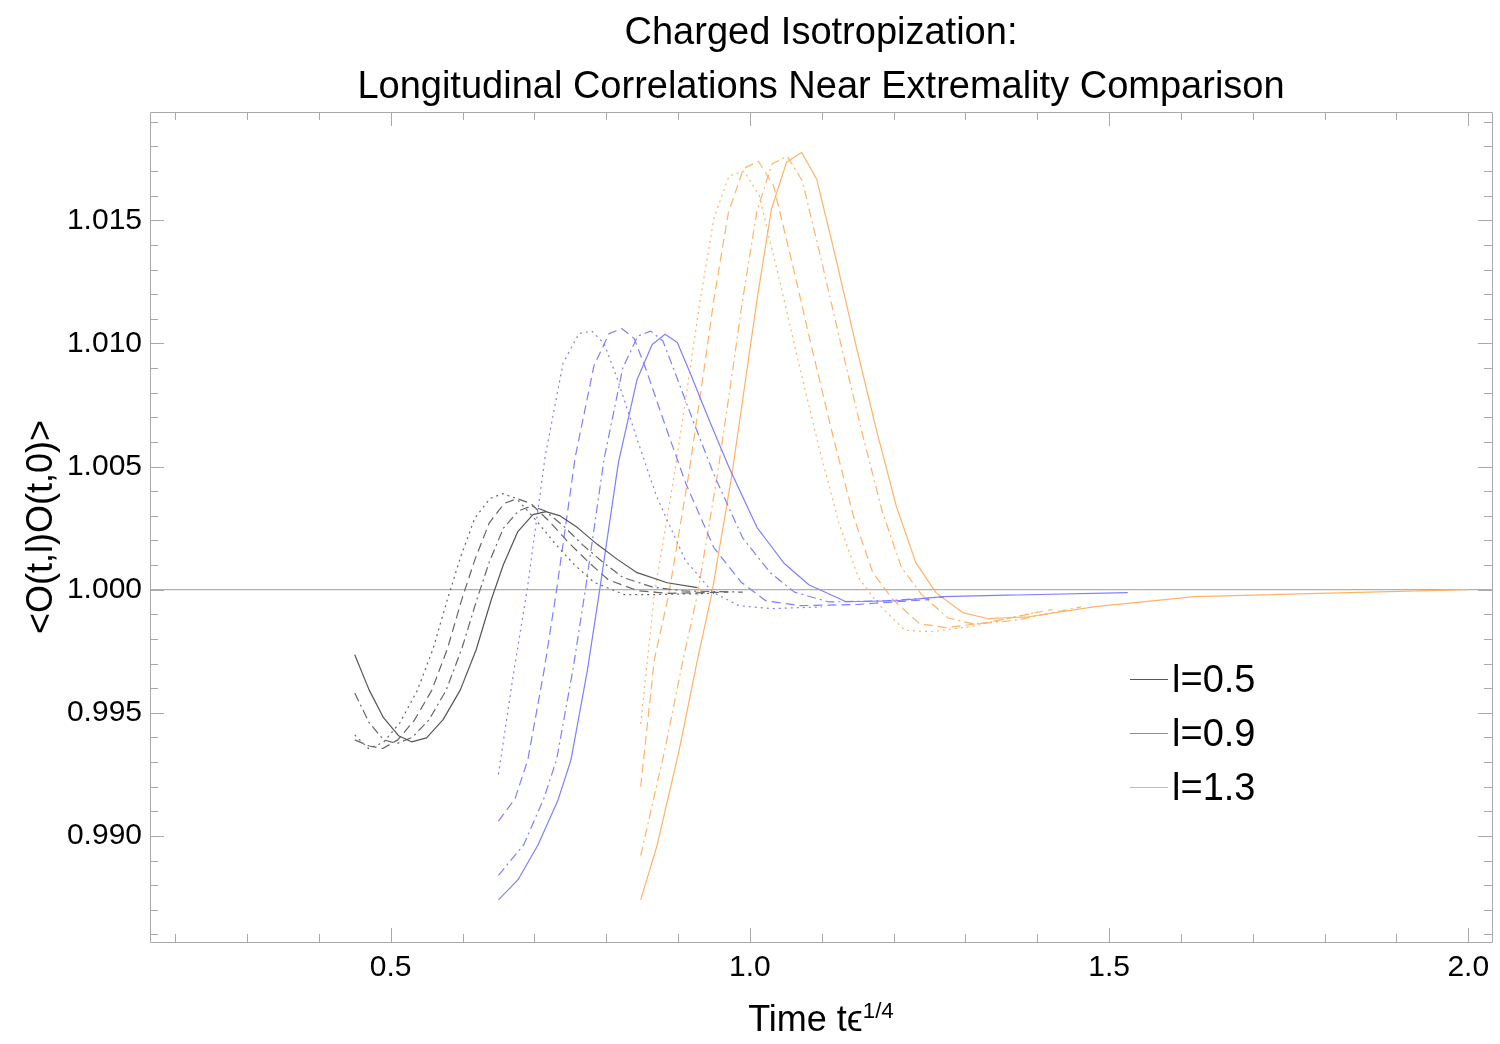 This screenshot has width=1500, height=1044. Describe the element at coordinates (104, 587) in the screenshot. I see `y-tick-label: 1.000` at that location.